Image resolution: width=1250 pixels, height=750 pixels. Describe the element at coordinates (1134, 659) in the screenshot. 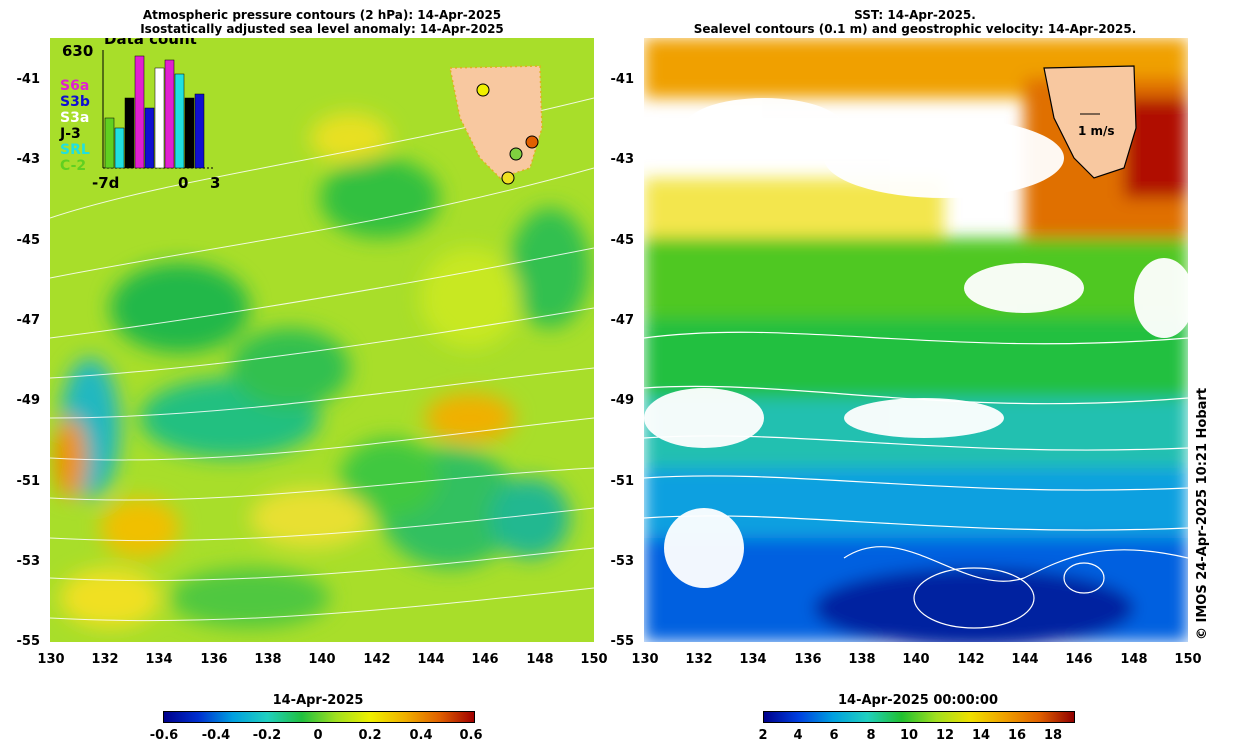

I see `right-xtick-148: 148` at that location.